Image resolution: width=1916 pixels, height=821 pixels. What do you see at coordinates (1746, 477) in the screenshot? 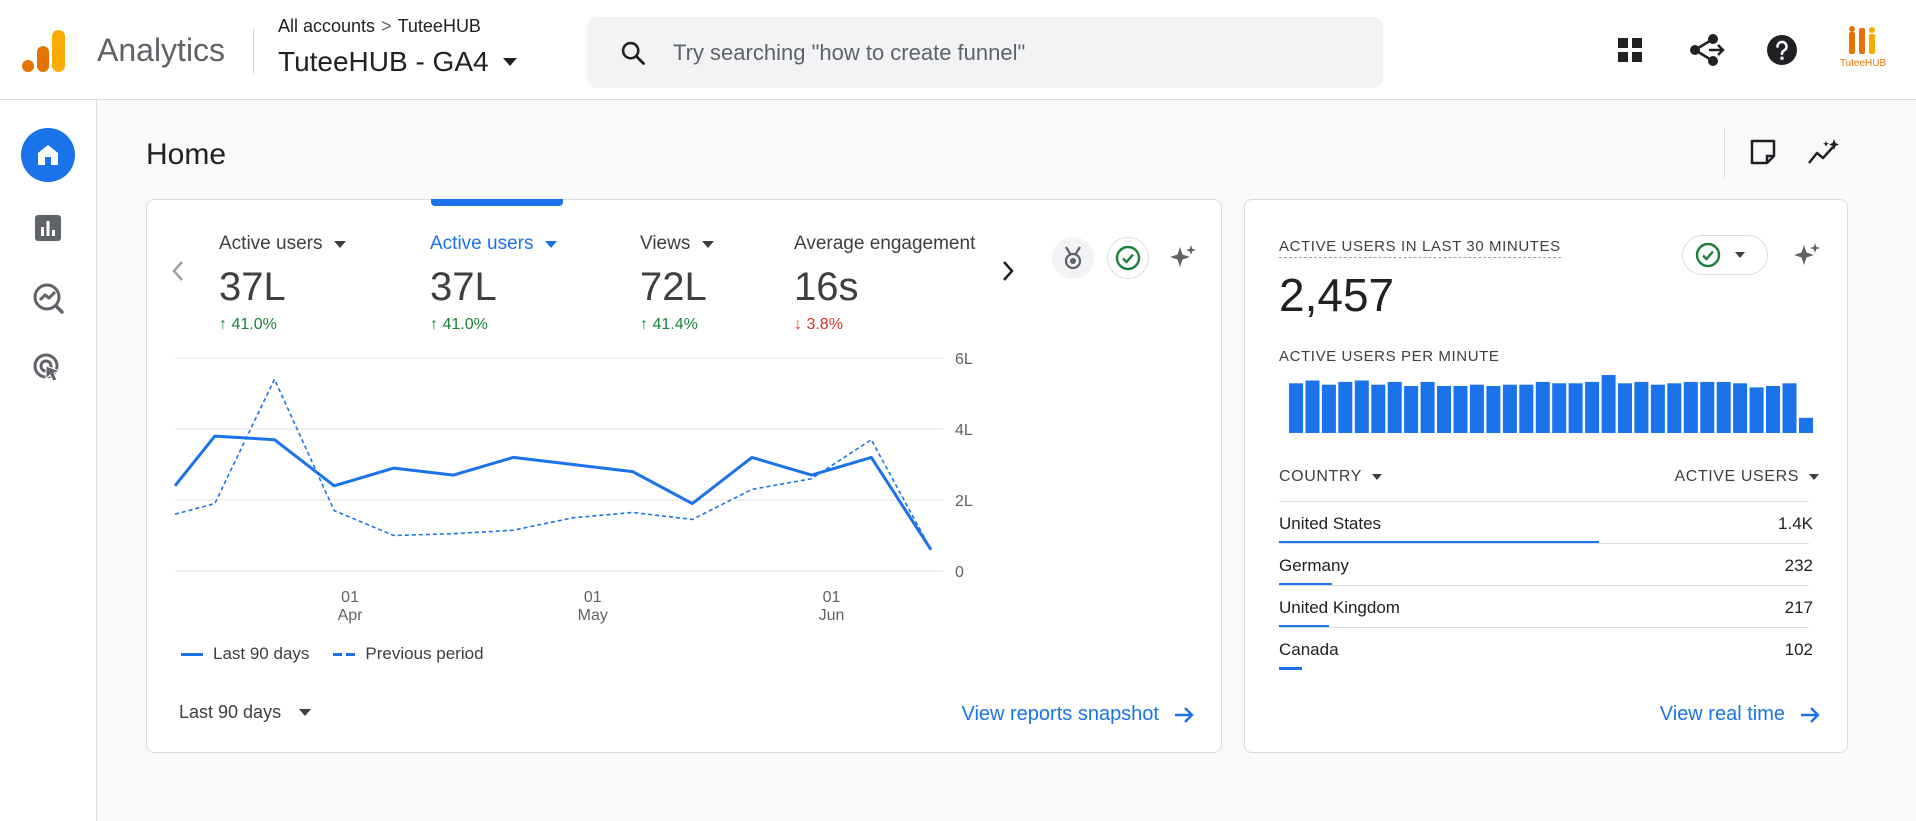
I see `active-users-column-header: ACTIVE USERS` at bounding box center [1746, 477].